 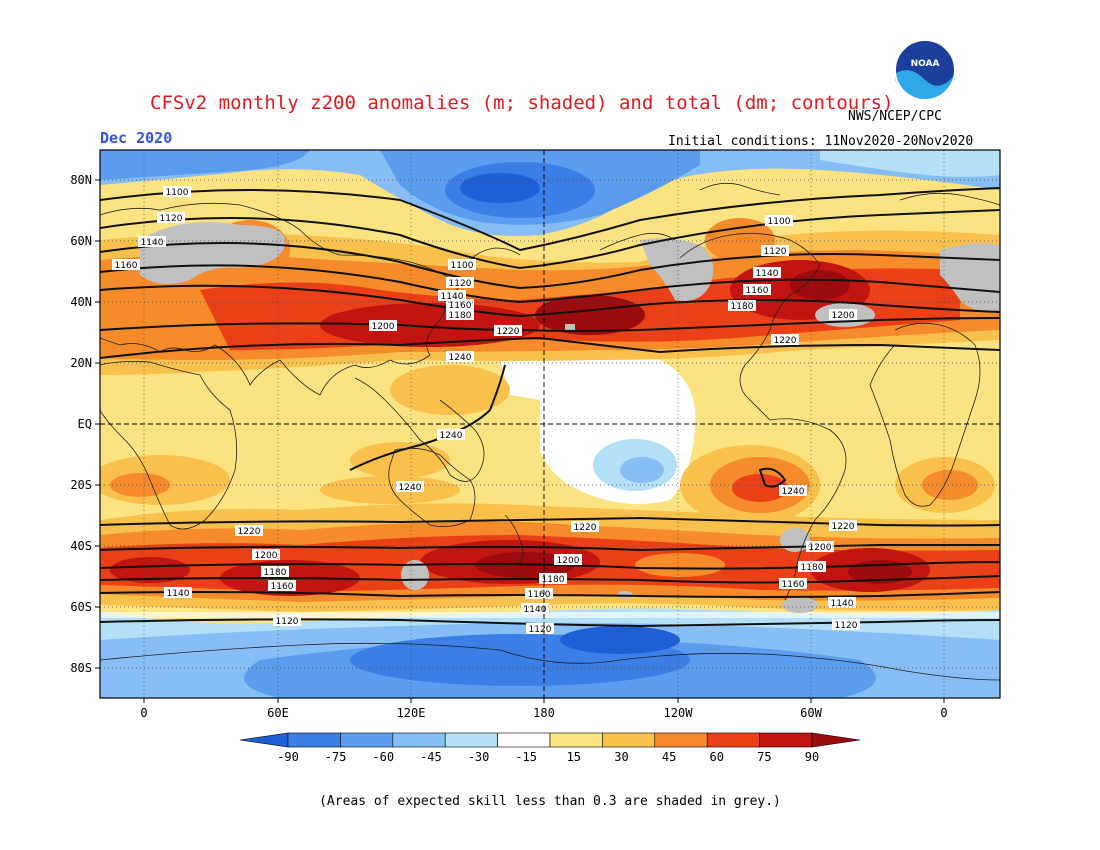 What do you see at coordinates (526, 757) in the screenshot?
I see `colorbar-label: -15` at bounding box center [526, 757].